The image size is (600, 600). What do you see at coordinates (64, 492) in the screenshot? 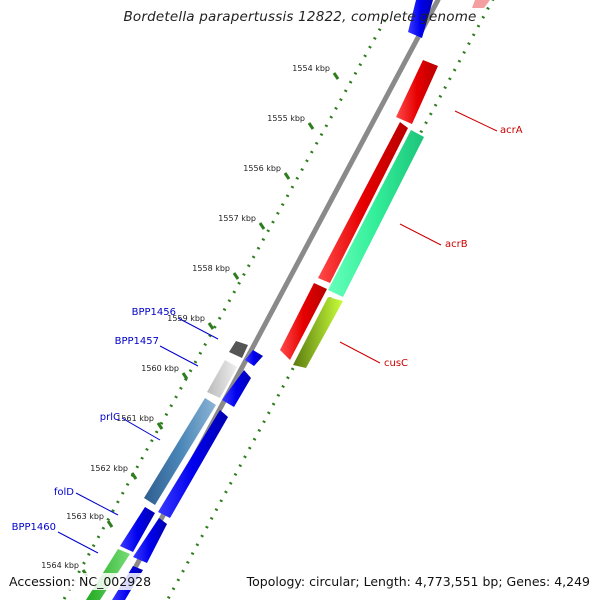
I see `gene-label-folD: folD` at bounding box center [64, 492].